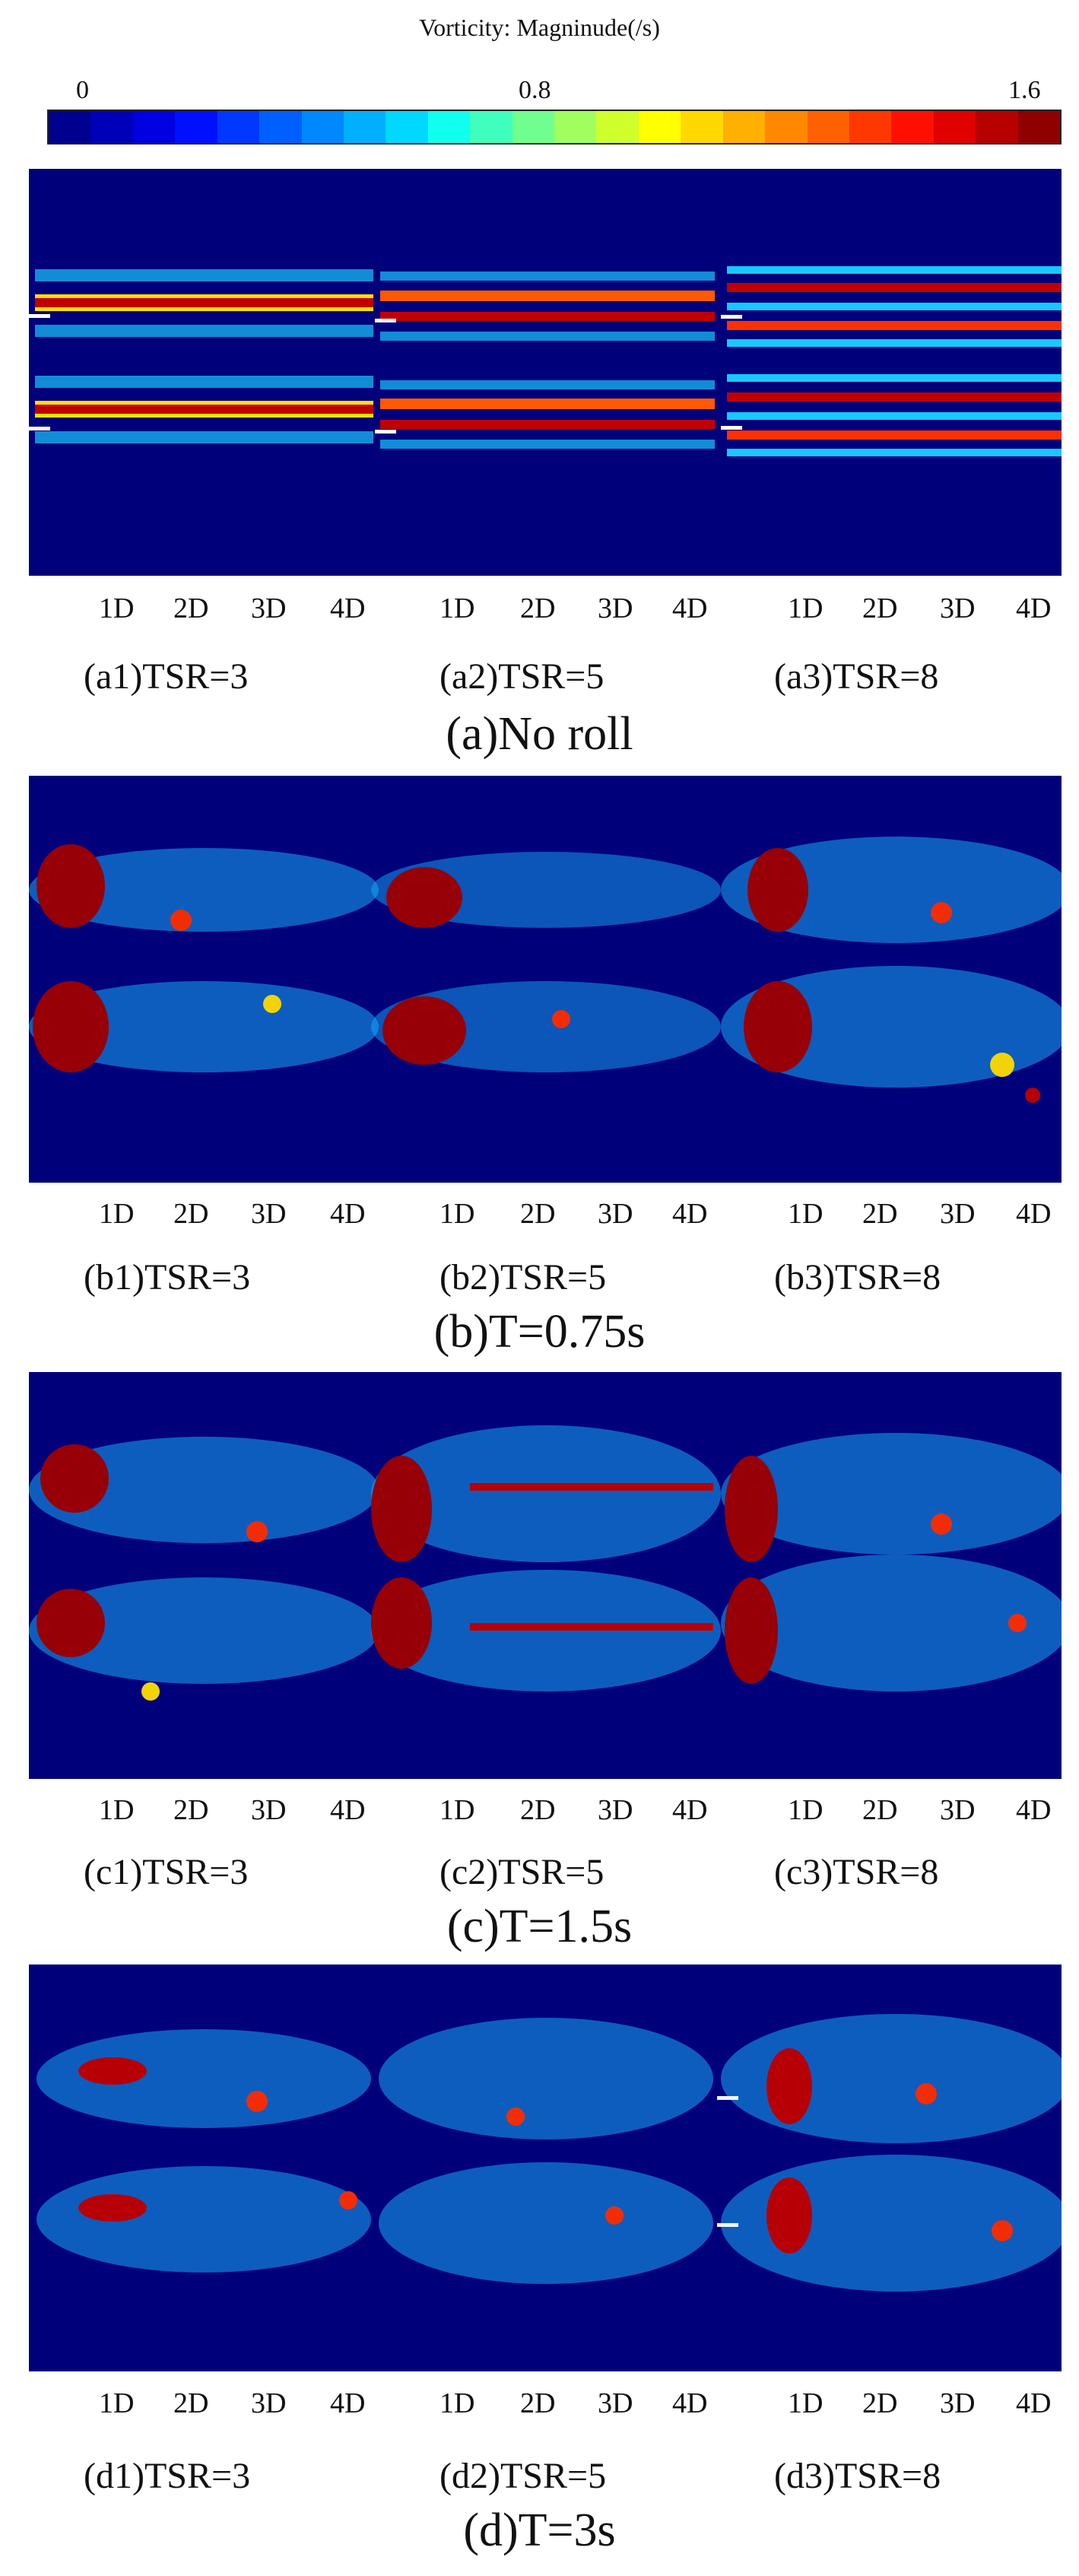 This screenshot has width=1079, height=2576. What do you see at coordinates (539, 27) in the screenshot?
I see `colorbar-title: Vorticity: Magninude(/s)` at bounding box center [539, 27].